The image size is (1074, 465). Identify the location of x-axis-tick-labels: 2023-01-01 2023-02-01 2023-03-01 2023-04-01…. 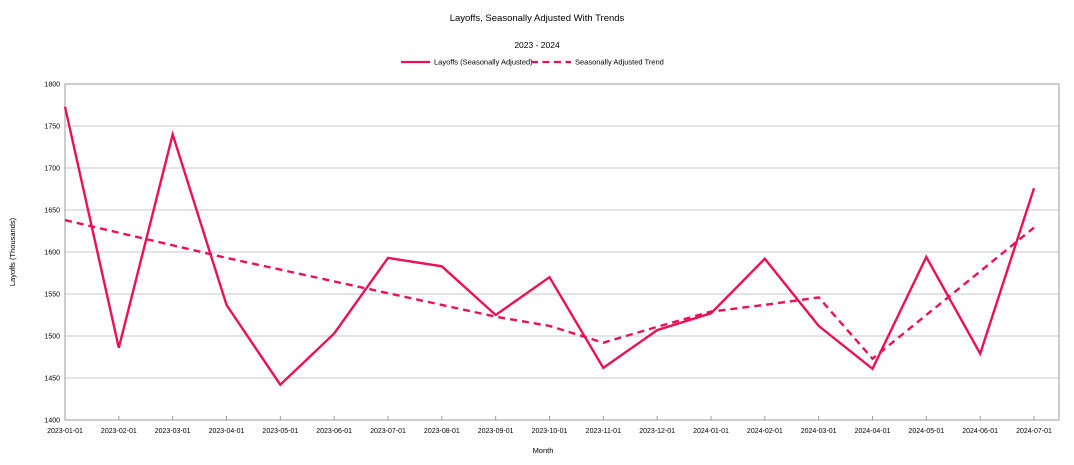
(549, 431).